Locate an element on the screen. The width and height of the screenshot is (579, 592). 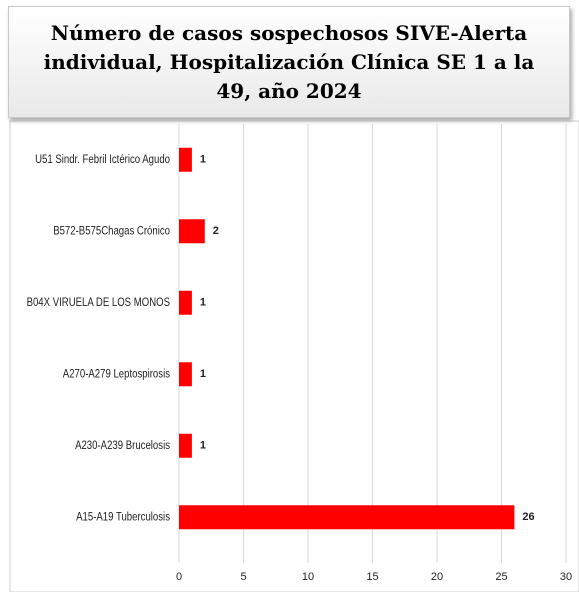
y-tick-label: A15-A19 Tuberculosis is located at coordinates (123, 516).